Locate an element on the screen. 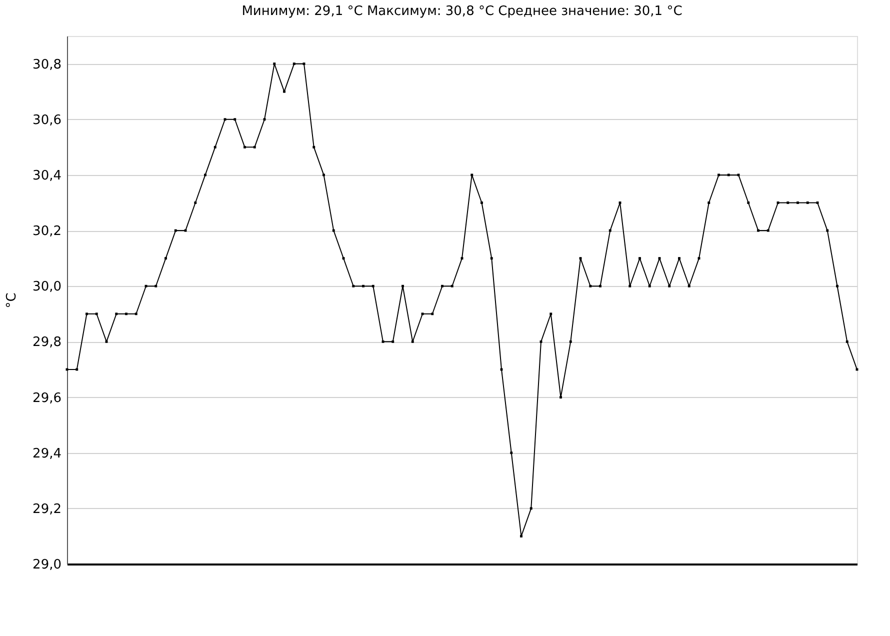 The width and height of the screenshot is (890, 636). y-tick-label: 29,6 is located at coordinates (47, 398).